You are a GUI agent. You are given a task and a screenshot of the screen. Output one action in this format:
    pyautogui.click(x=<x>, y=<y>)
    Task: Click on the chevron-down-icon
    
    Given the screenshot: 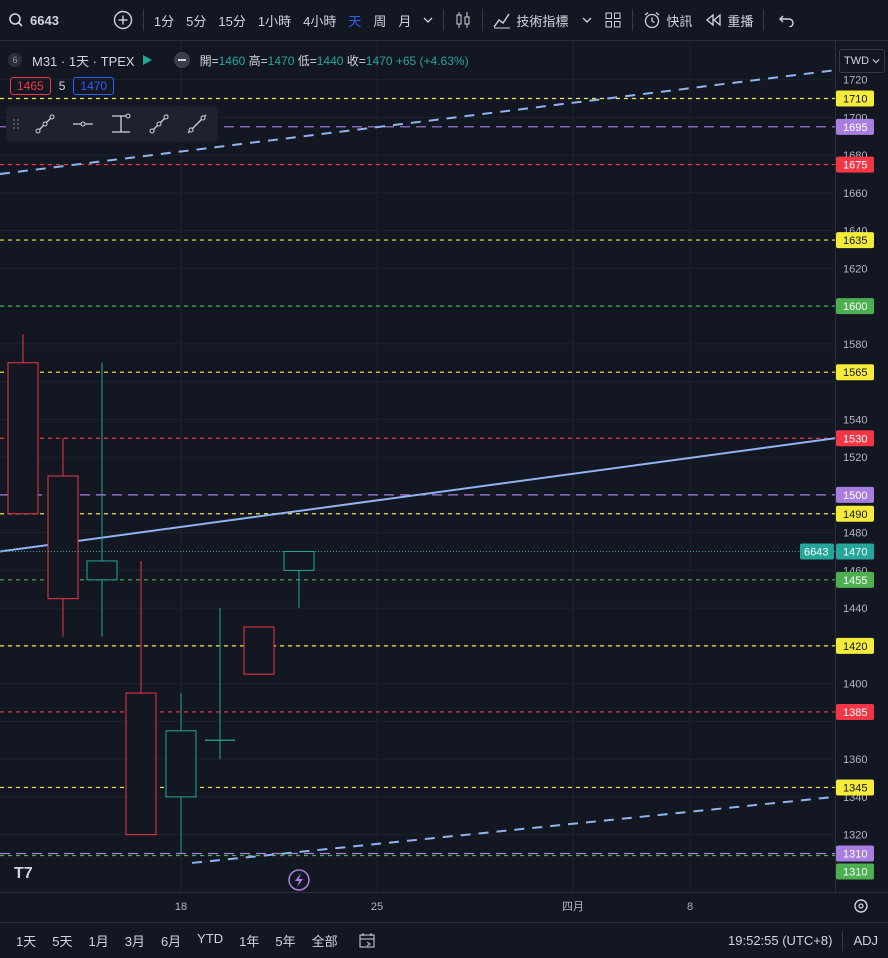 What is the action you would take?
    pyautogui.click(x=876, y=61)
    